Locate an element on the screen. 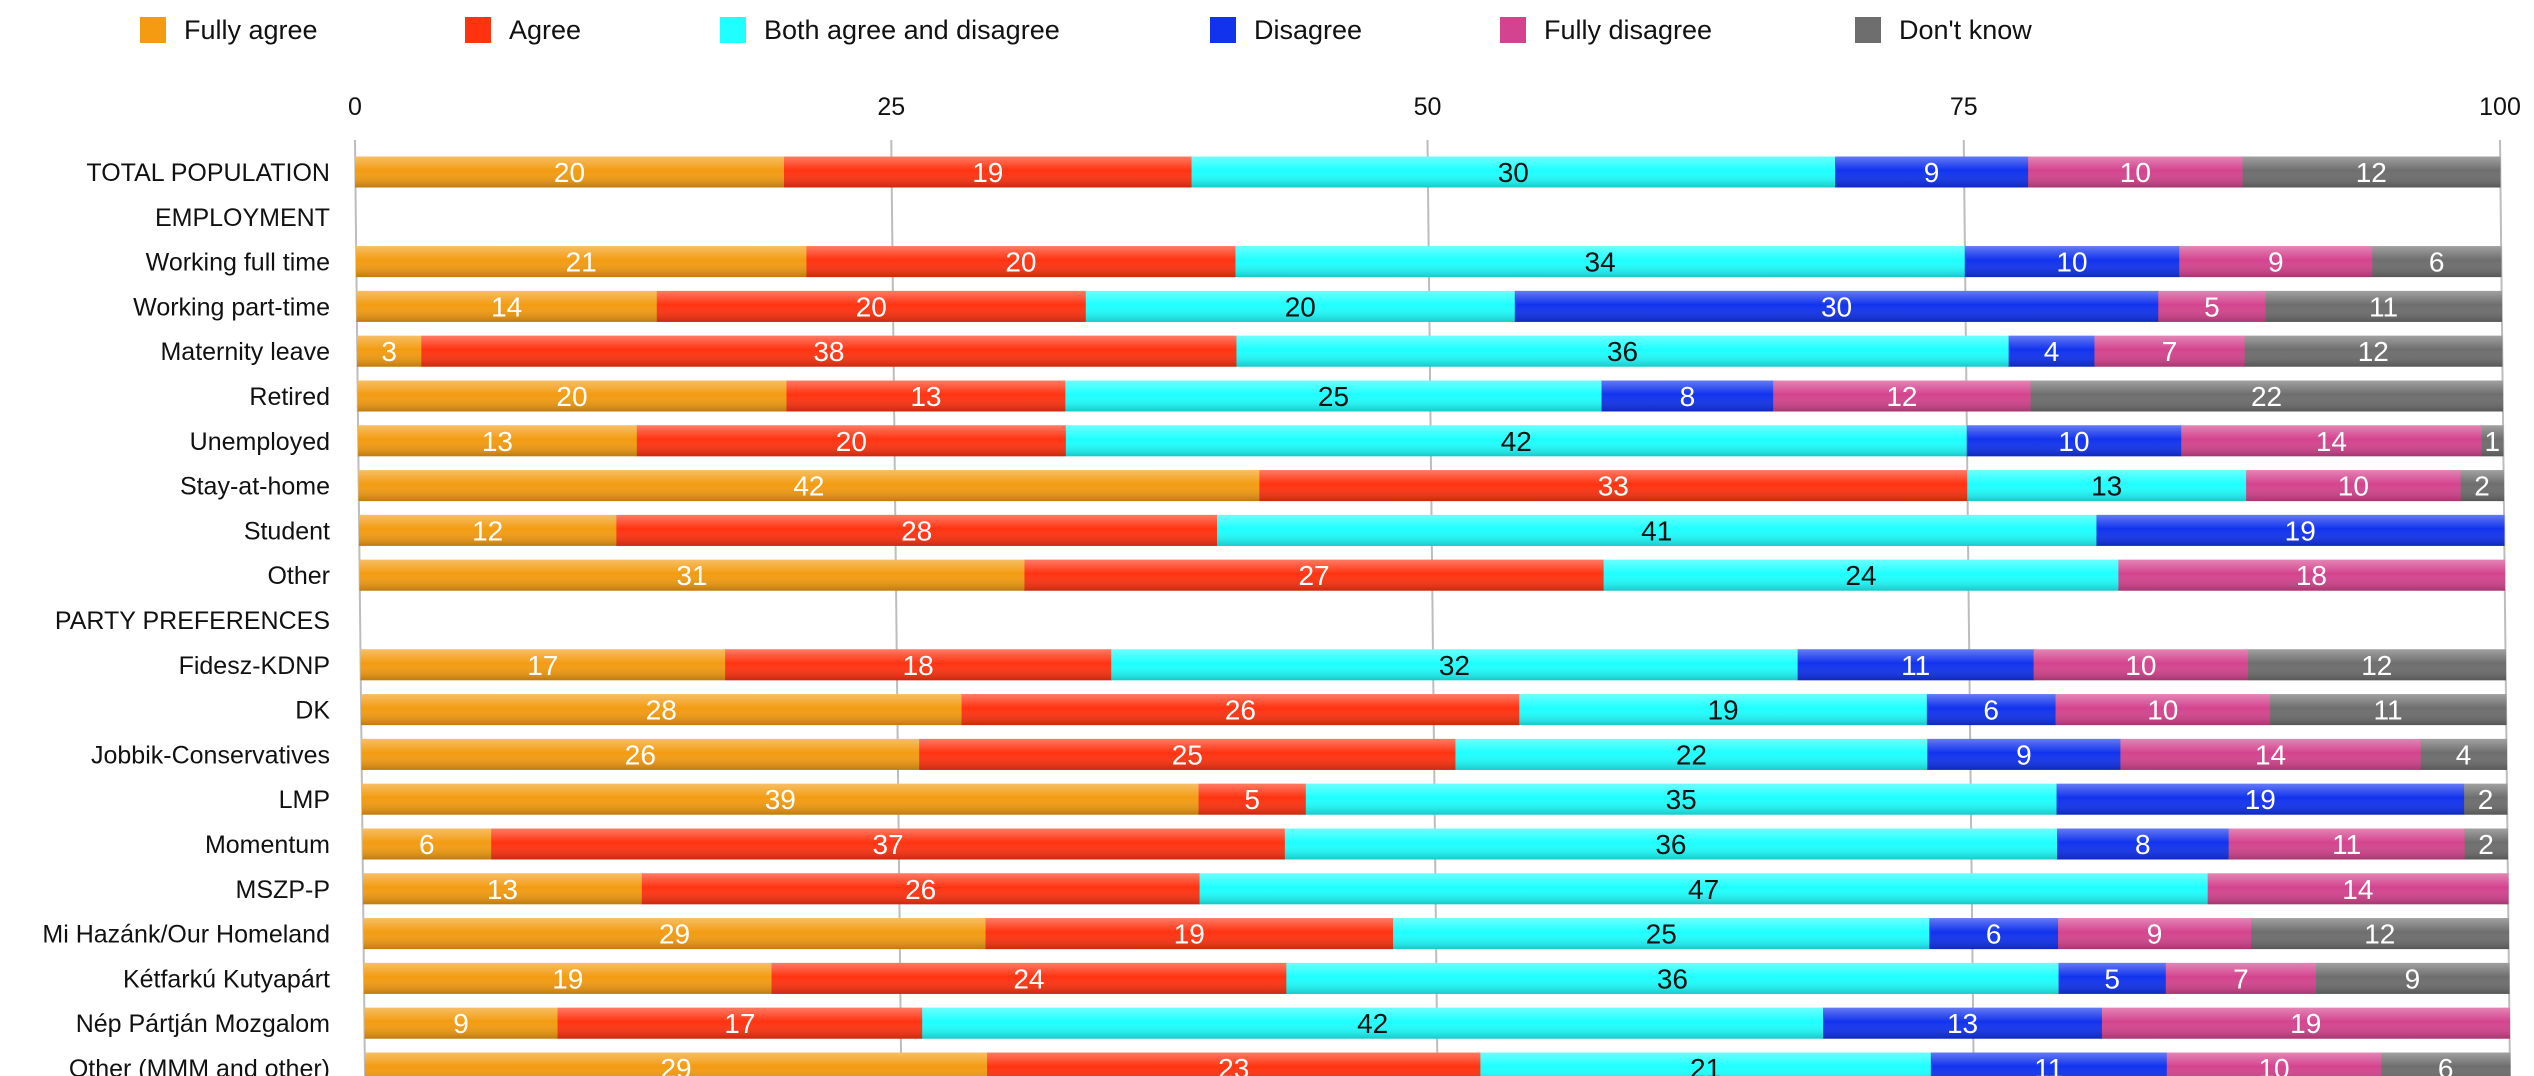 The width and height of the screenshot is (2534, 1076). bar-row: 13 26 47 14 is located at coordinates (1436, 889).